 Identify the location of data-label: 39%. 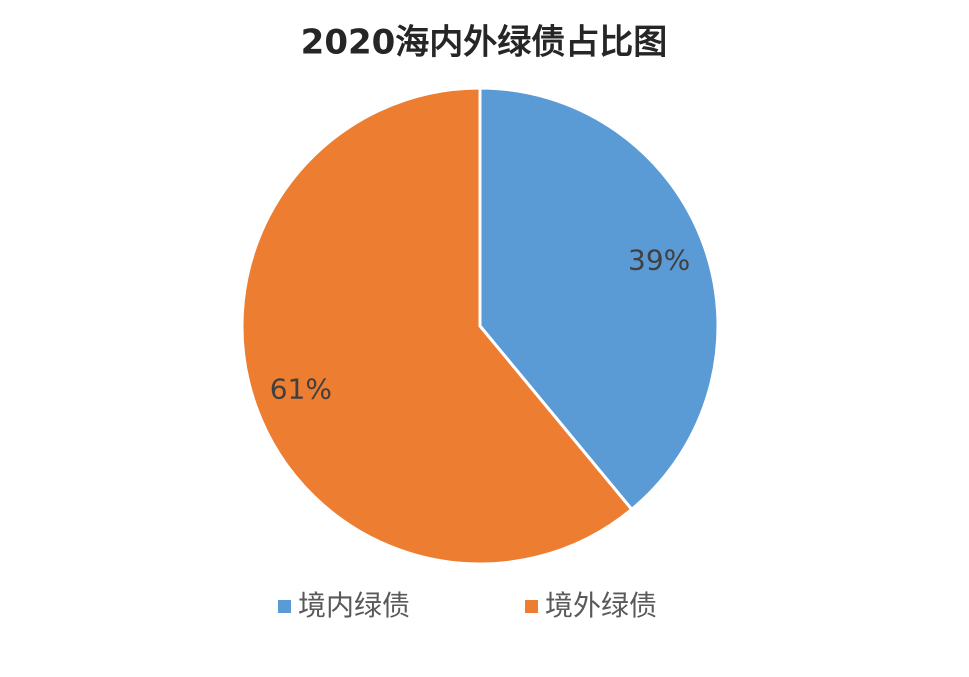
(659, 260).